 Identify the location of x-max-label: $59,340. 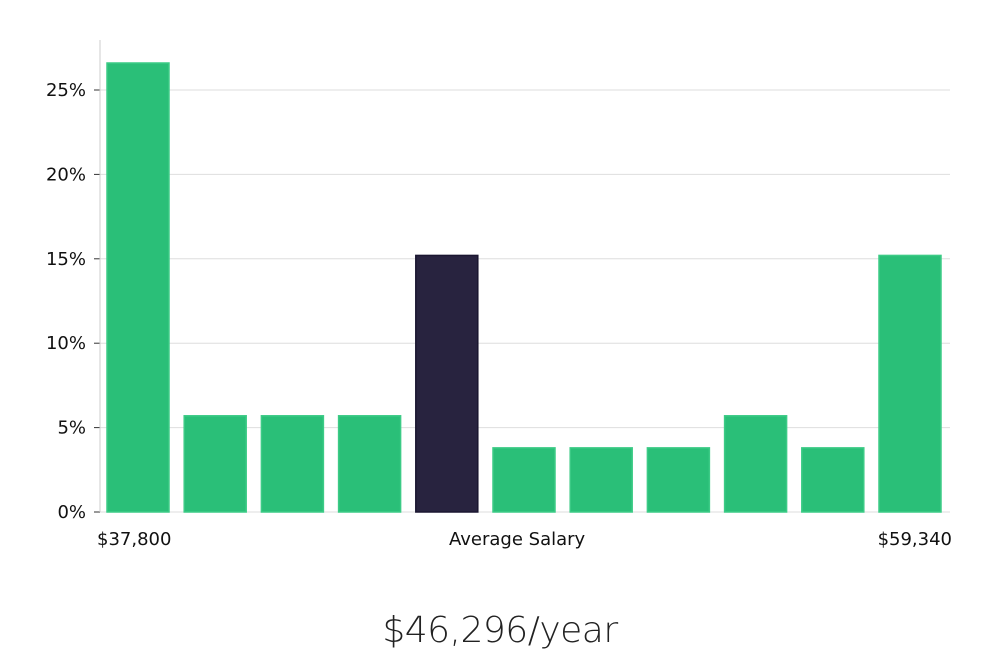
(914, 539).